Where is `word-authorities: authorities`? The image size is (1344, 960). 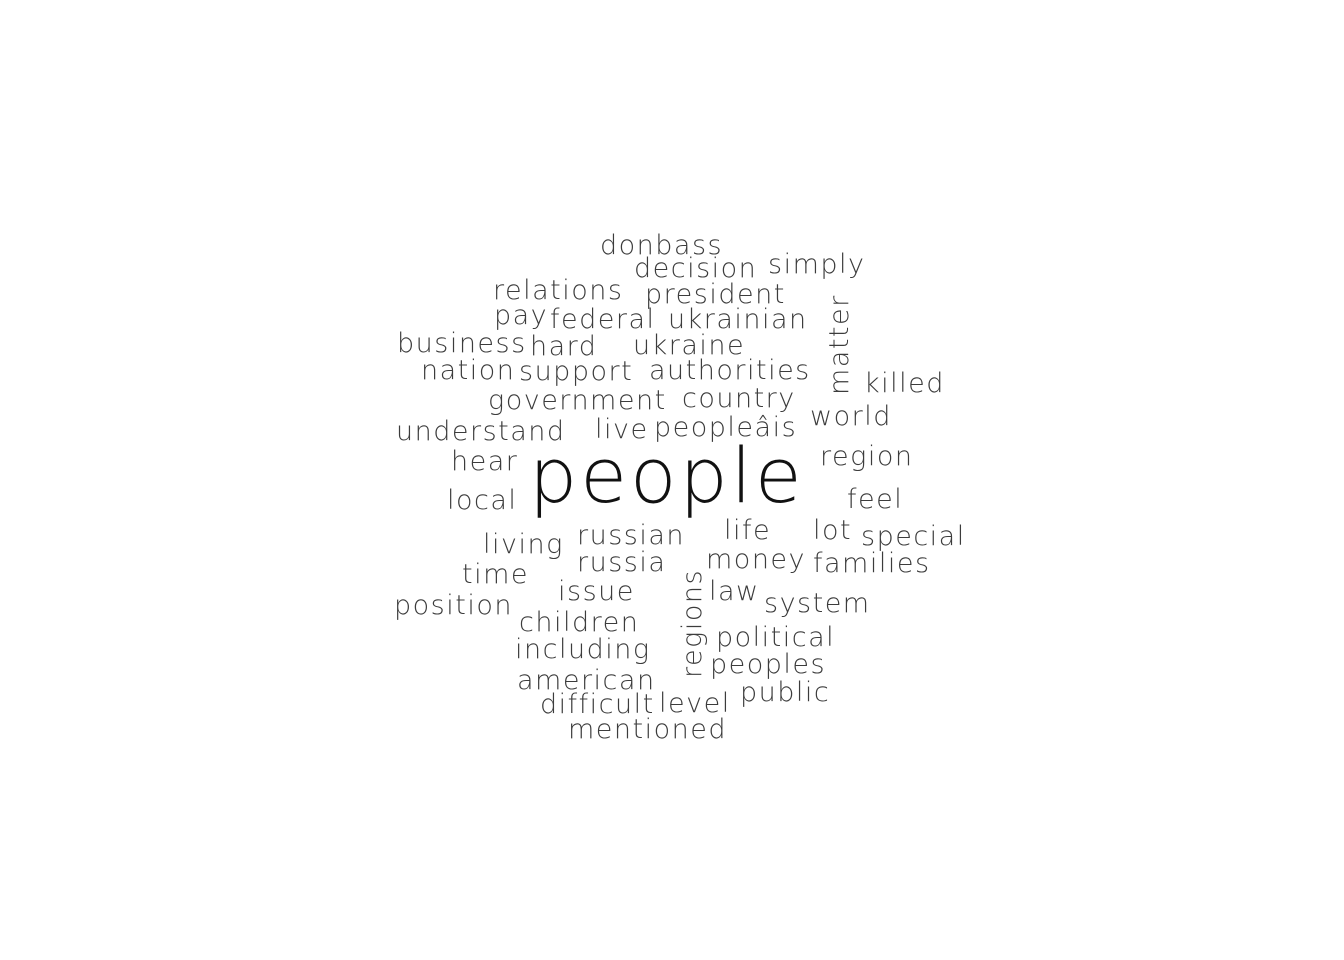 word-authorities: authorities is located at coordinates (730, 370).